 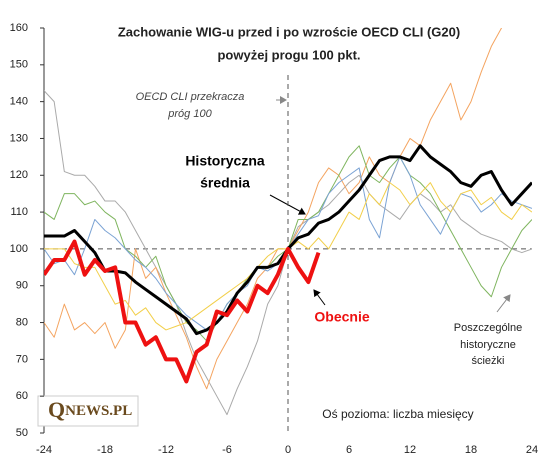 I want to click on logo-box, so click(x=88, y=411).